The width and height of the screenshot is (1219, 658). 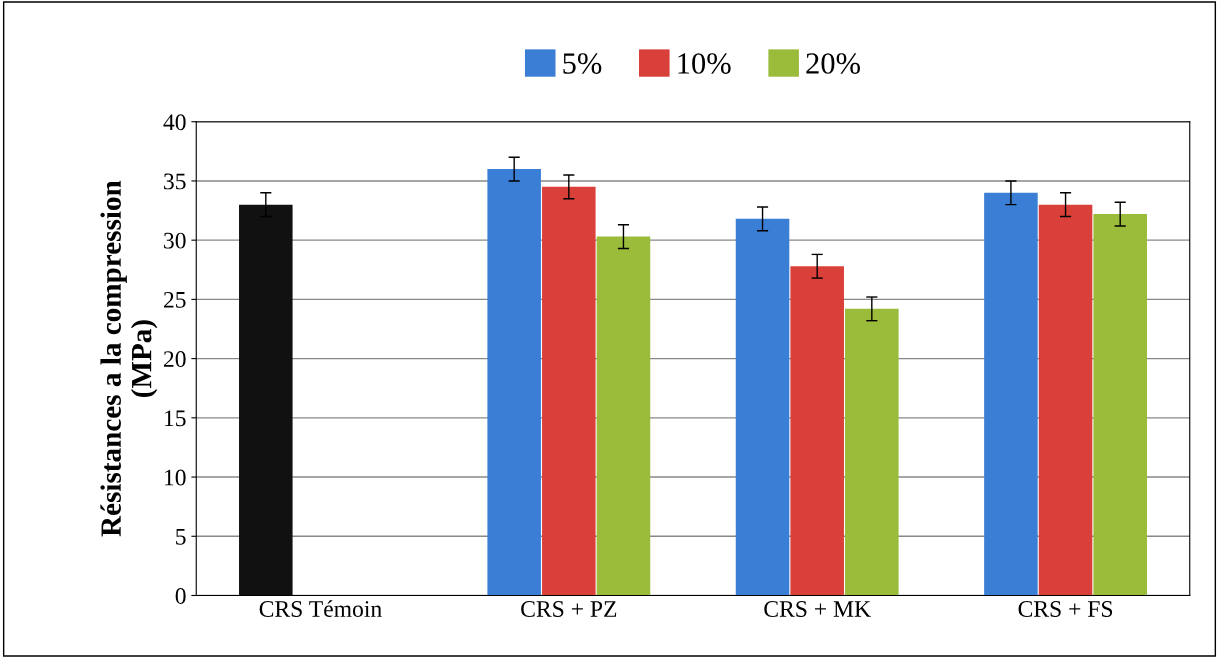 What do you see at coordinates (320, 608) in the screenshot?
I see `x-tick-label: CRS Témoin` at bounding box center [320, 608].